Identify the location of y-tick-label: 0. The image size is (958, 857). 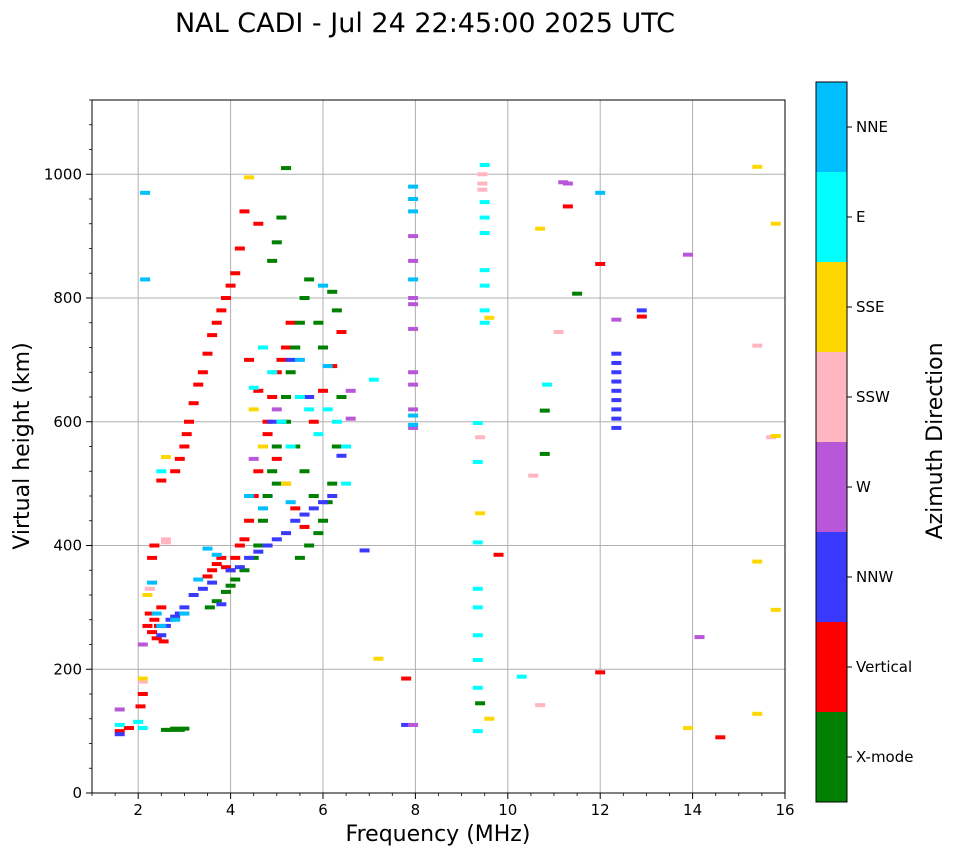
(77, 793).